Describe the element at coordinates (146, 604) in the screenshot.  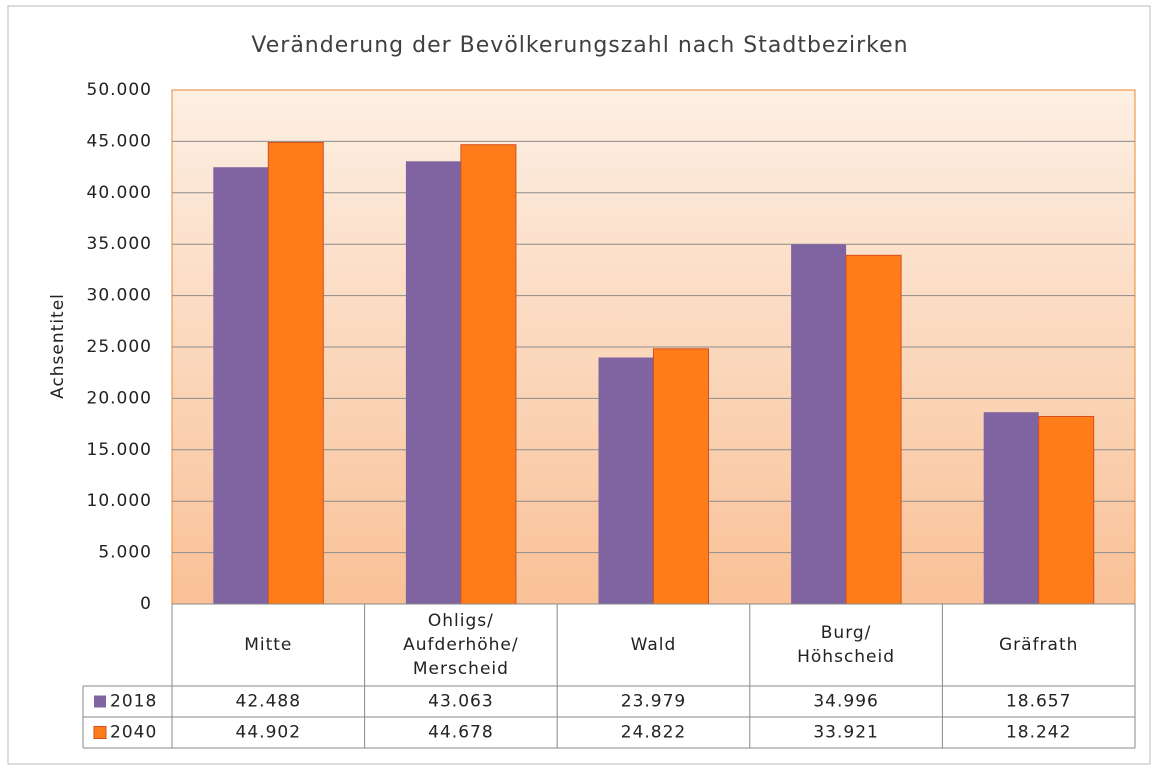
I see `y-tick-label: 0` at that location.